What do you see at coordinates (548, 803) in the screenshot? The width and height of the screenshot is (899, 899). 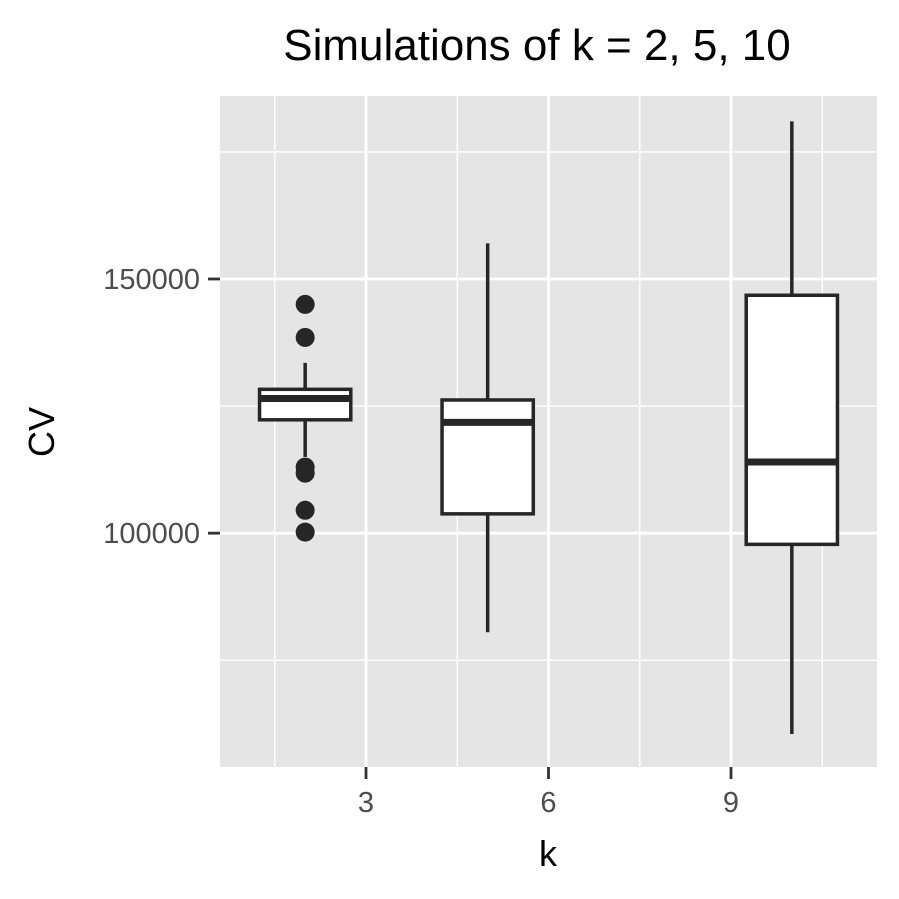 I see `x-tick-label: 6` at bounding box center [548, 803].